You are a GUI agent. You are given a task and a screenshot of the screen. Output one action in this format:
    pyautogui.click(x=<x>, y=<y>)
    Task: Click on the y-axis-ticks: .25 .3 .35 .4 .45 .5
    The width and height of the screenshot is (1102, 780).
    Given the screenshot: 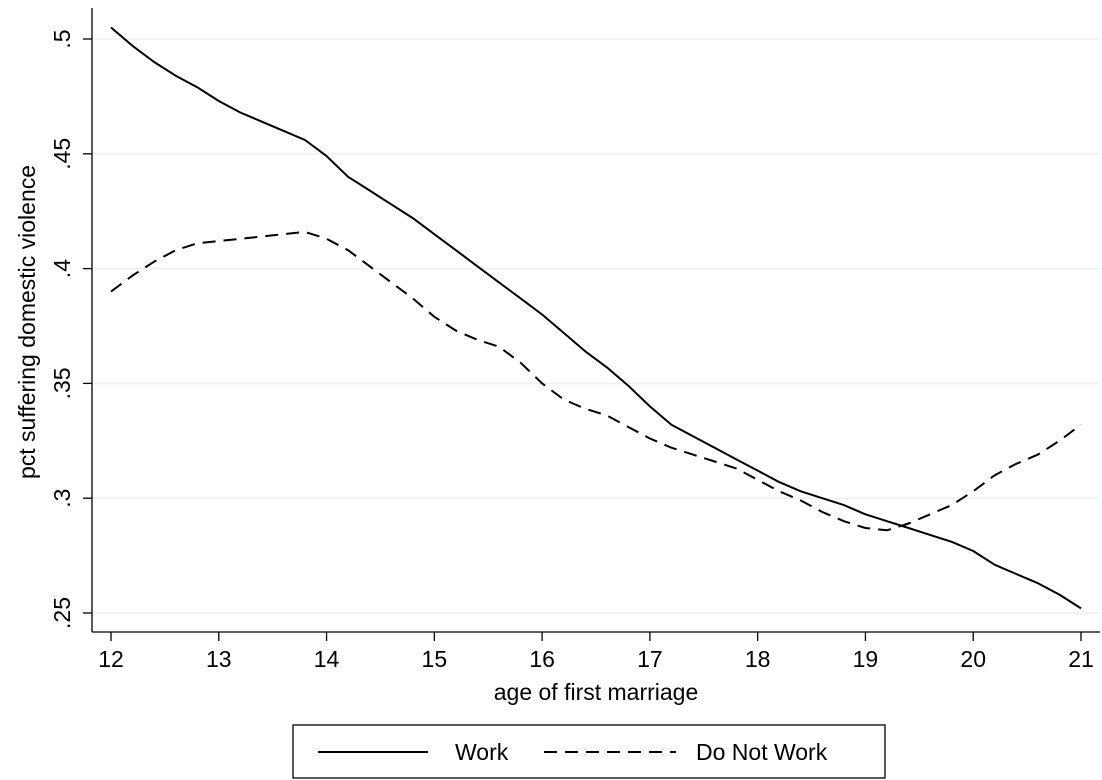 What is the action you would take?
    pyautogui.click(x=70, y=329)
    